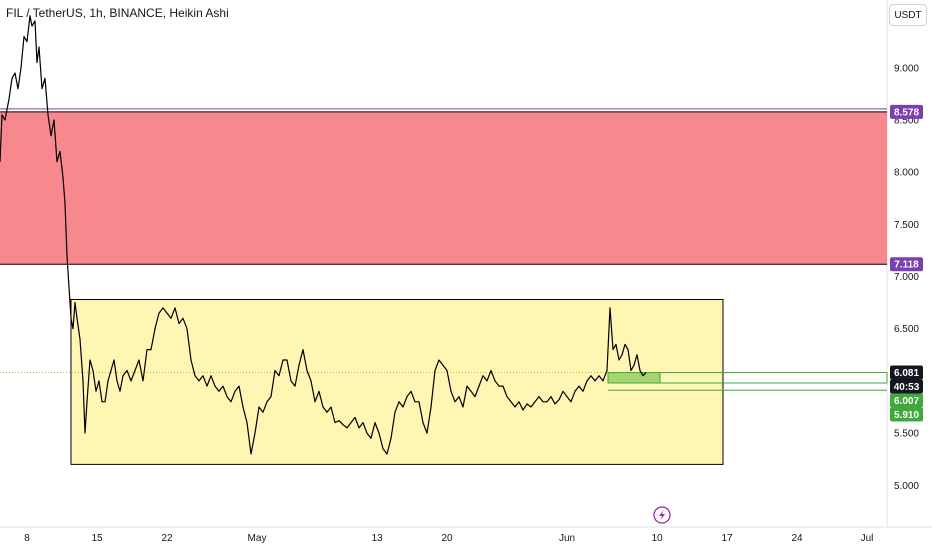 This screenshot has width=932, height=550. I want to click on time-tick-label: Jul, so click(867, 538).